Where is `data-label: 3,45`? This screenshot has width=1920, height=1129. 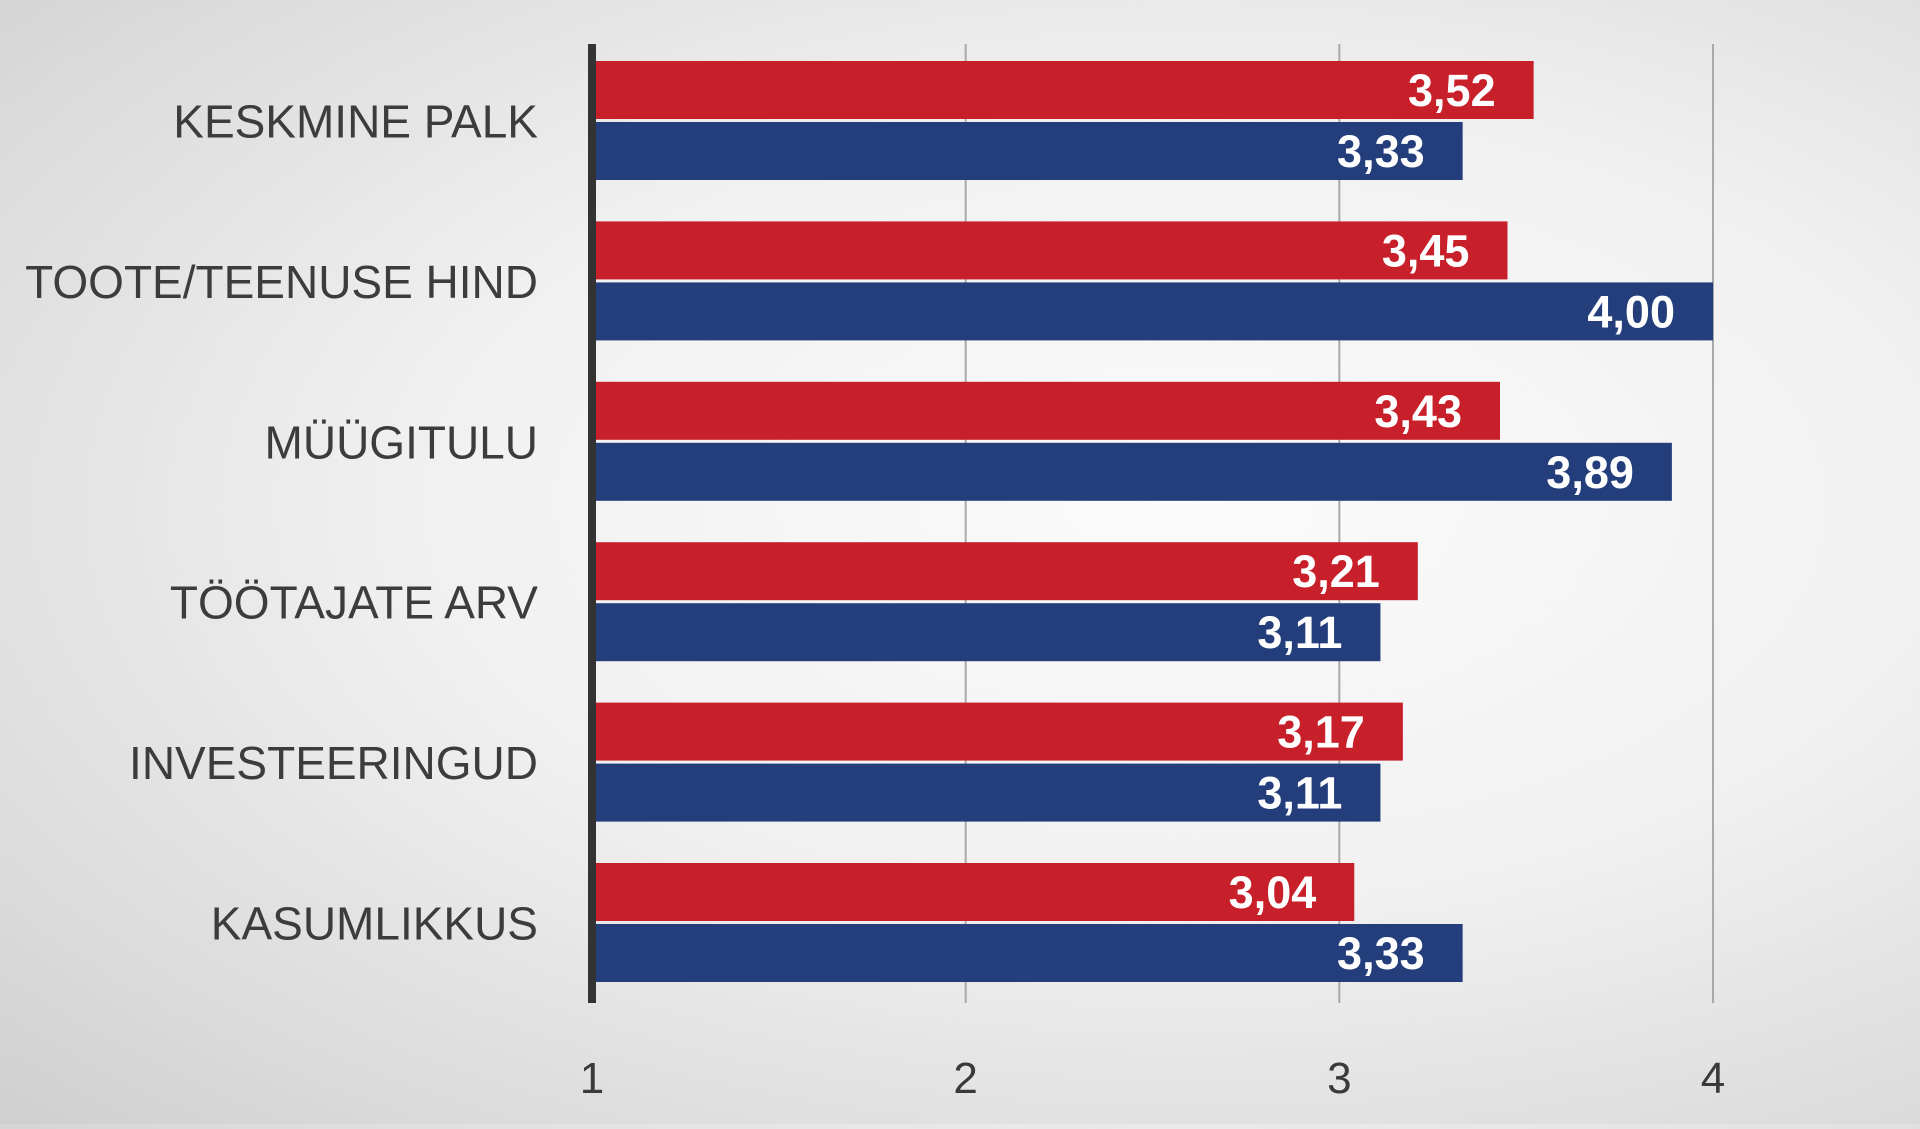 data-label: 3,45 is located at coordinates (1426, 250).